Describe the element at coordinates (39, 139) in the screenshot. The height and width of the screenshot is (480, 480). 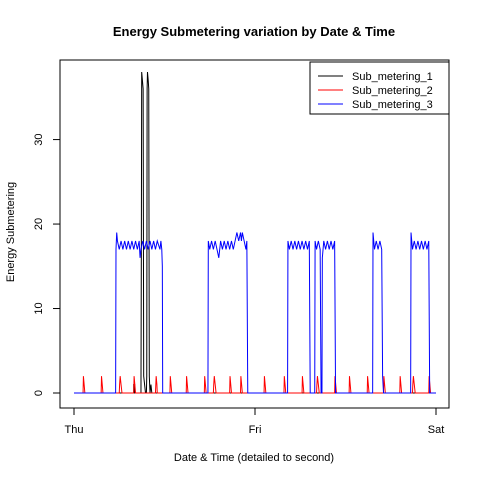
I see `y-tick-label: 30` at that location.